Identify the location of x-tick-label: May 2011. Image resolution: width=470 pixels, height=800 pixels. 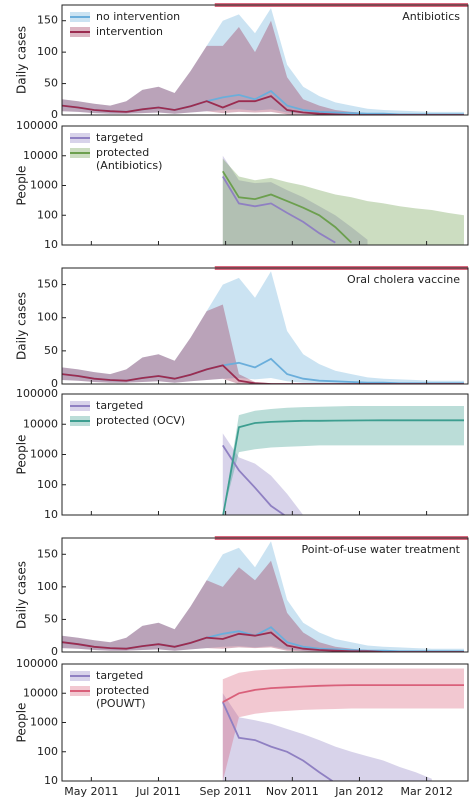
(91, 791).